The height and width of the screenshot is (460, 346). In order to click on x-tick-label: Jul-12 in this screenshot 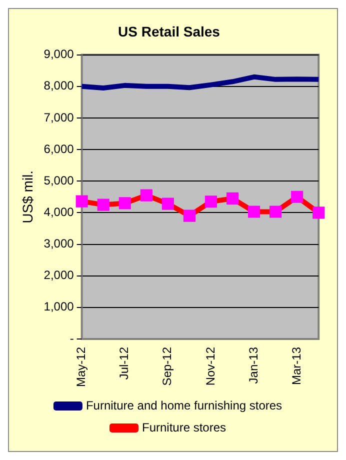, I will do `click(124, 363)`.